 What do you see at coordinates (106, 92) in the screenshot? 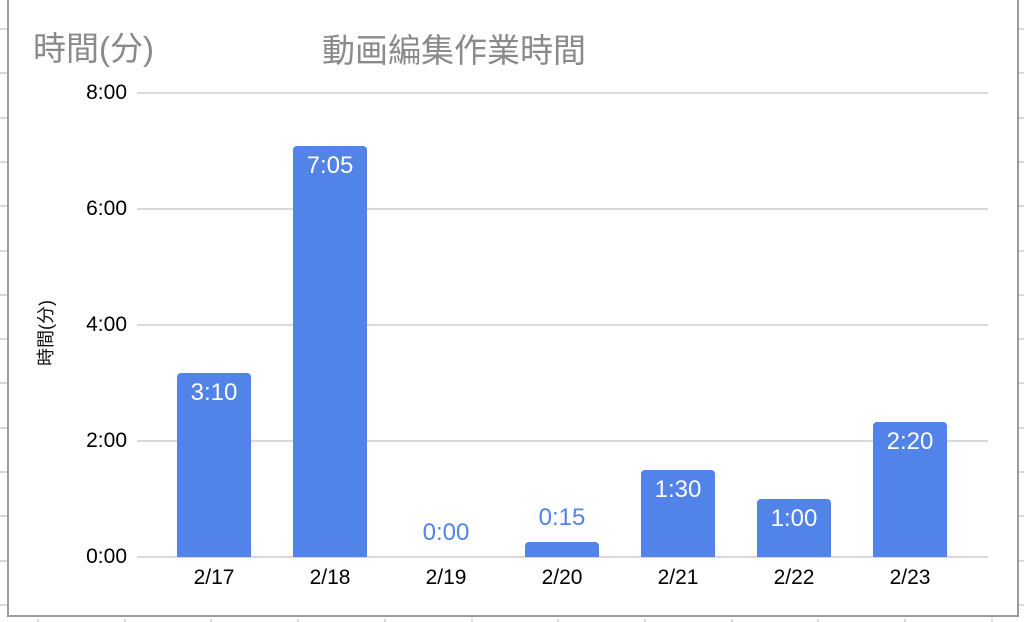
I see `y-tick-label: 8:00` at bounding box center [106, 92].